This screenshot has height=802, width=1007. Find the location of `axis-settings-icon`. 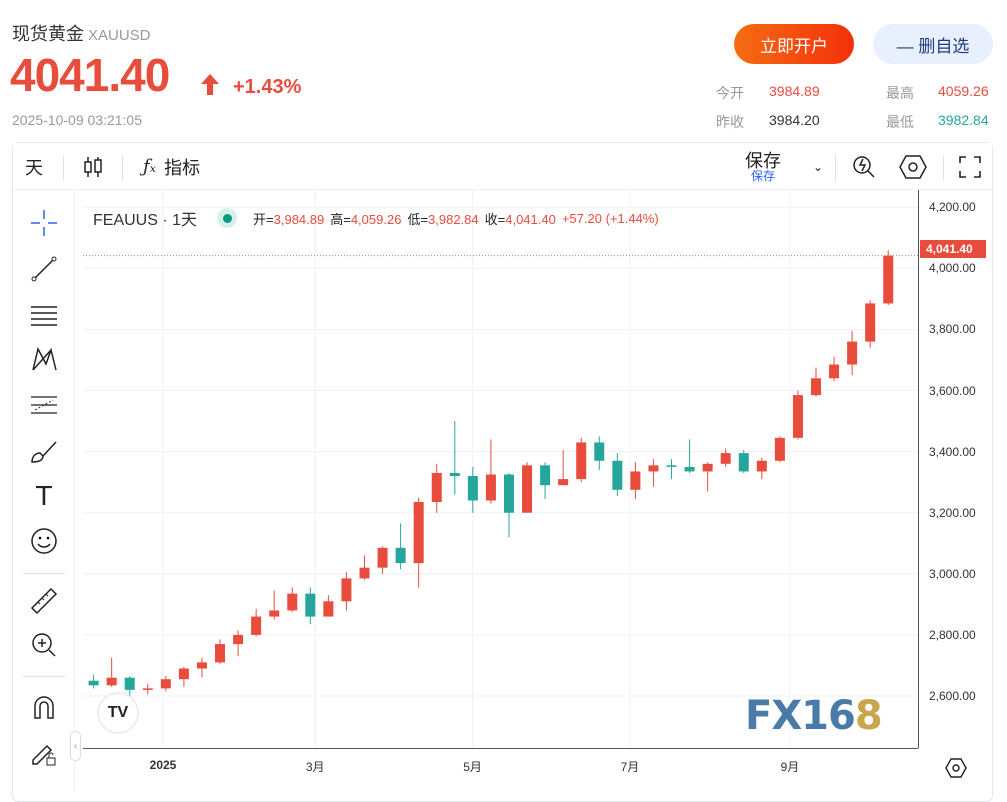

axis-settings-icon is located at coordinates (956, 768).